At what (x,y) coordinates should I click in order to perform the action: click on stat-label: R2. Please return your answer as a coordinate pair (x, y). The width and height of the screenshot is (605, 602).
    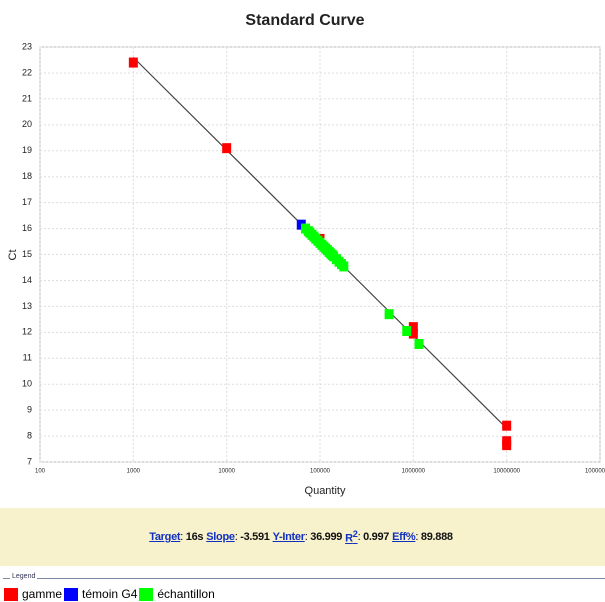
    Looking at the image, I should click on (351, 537).